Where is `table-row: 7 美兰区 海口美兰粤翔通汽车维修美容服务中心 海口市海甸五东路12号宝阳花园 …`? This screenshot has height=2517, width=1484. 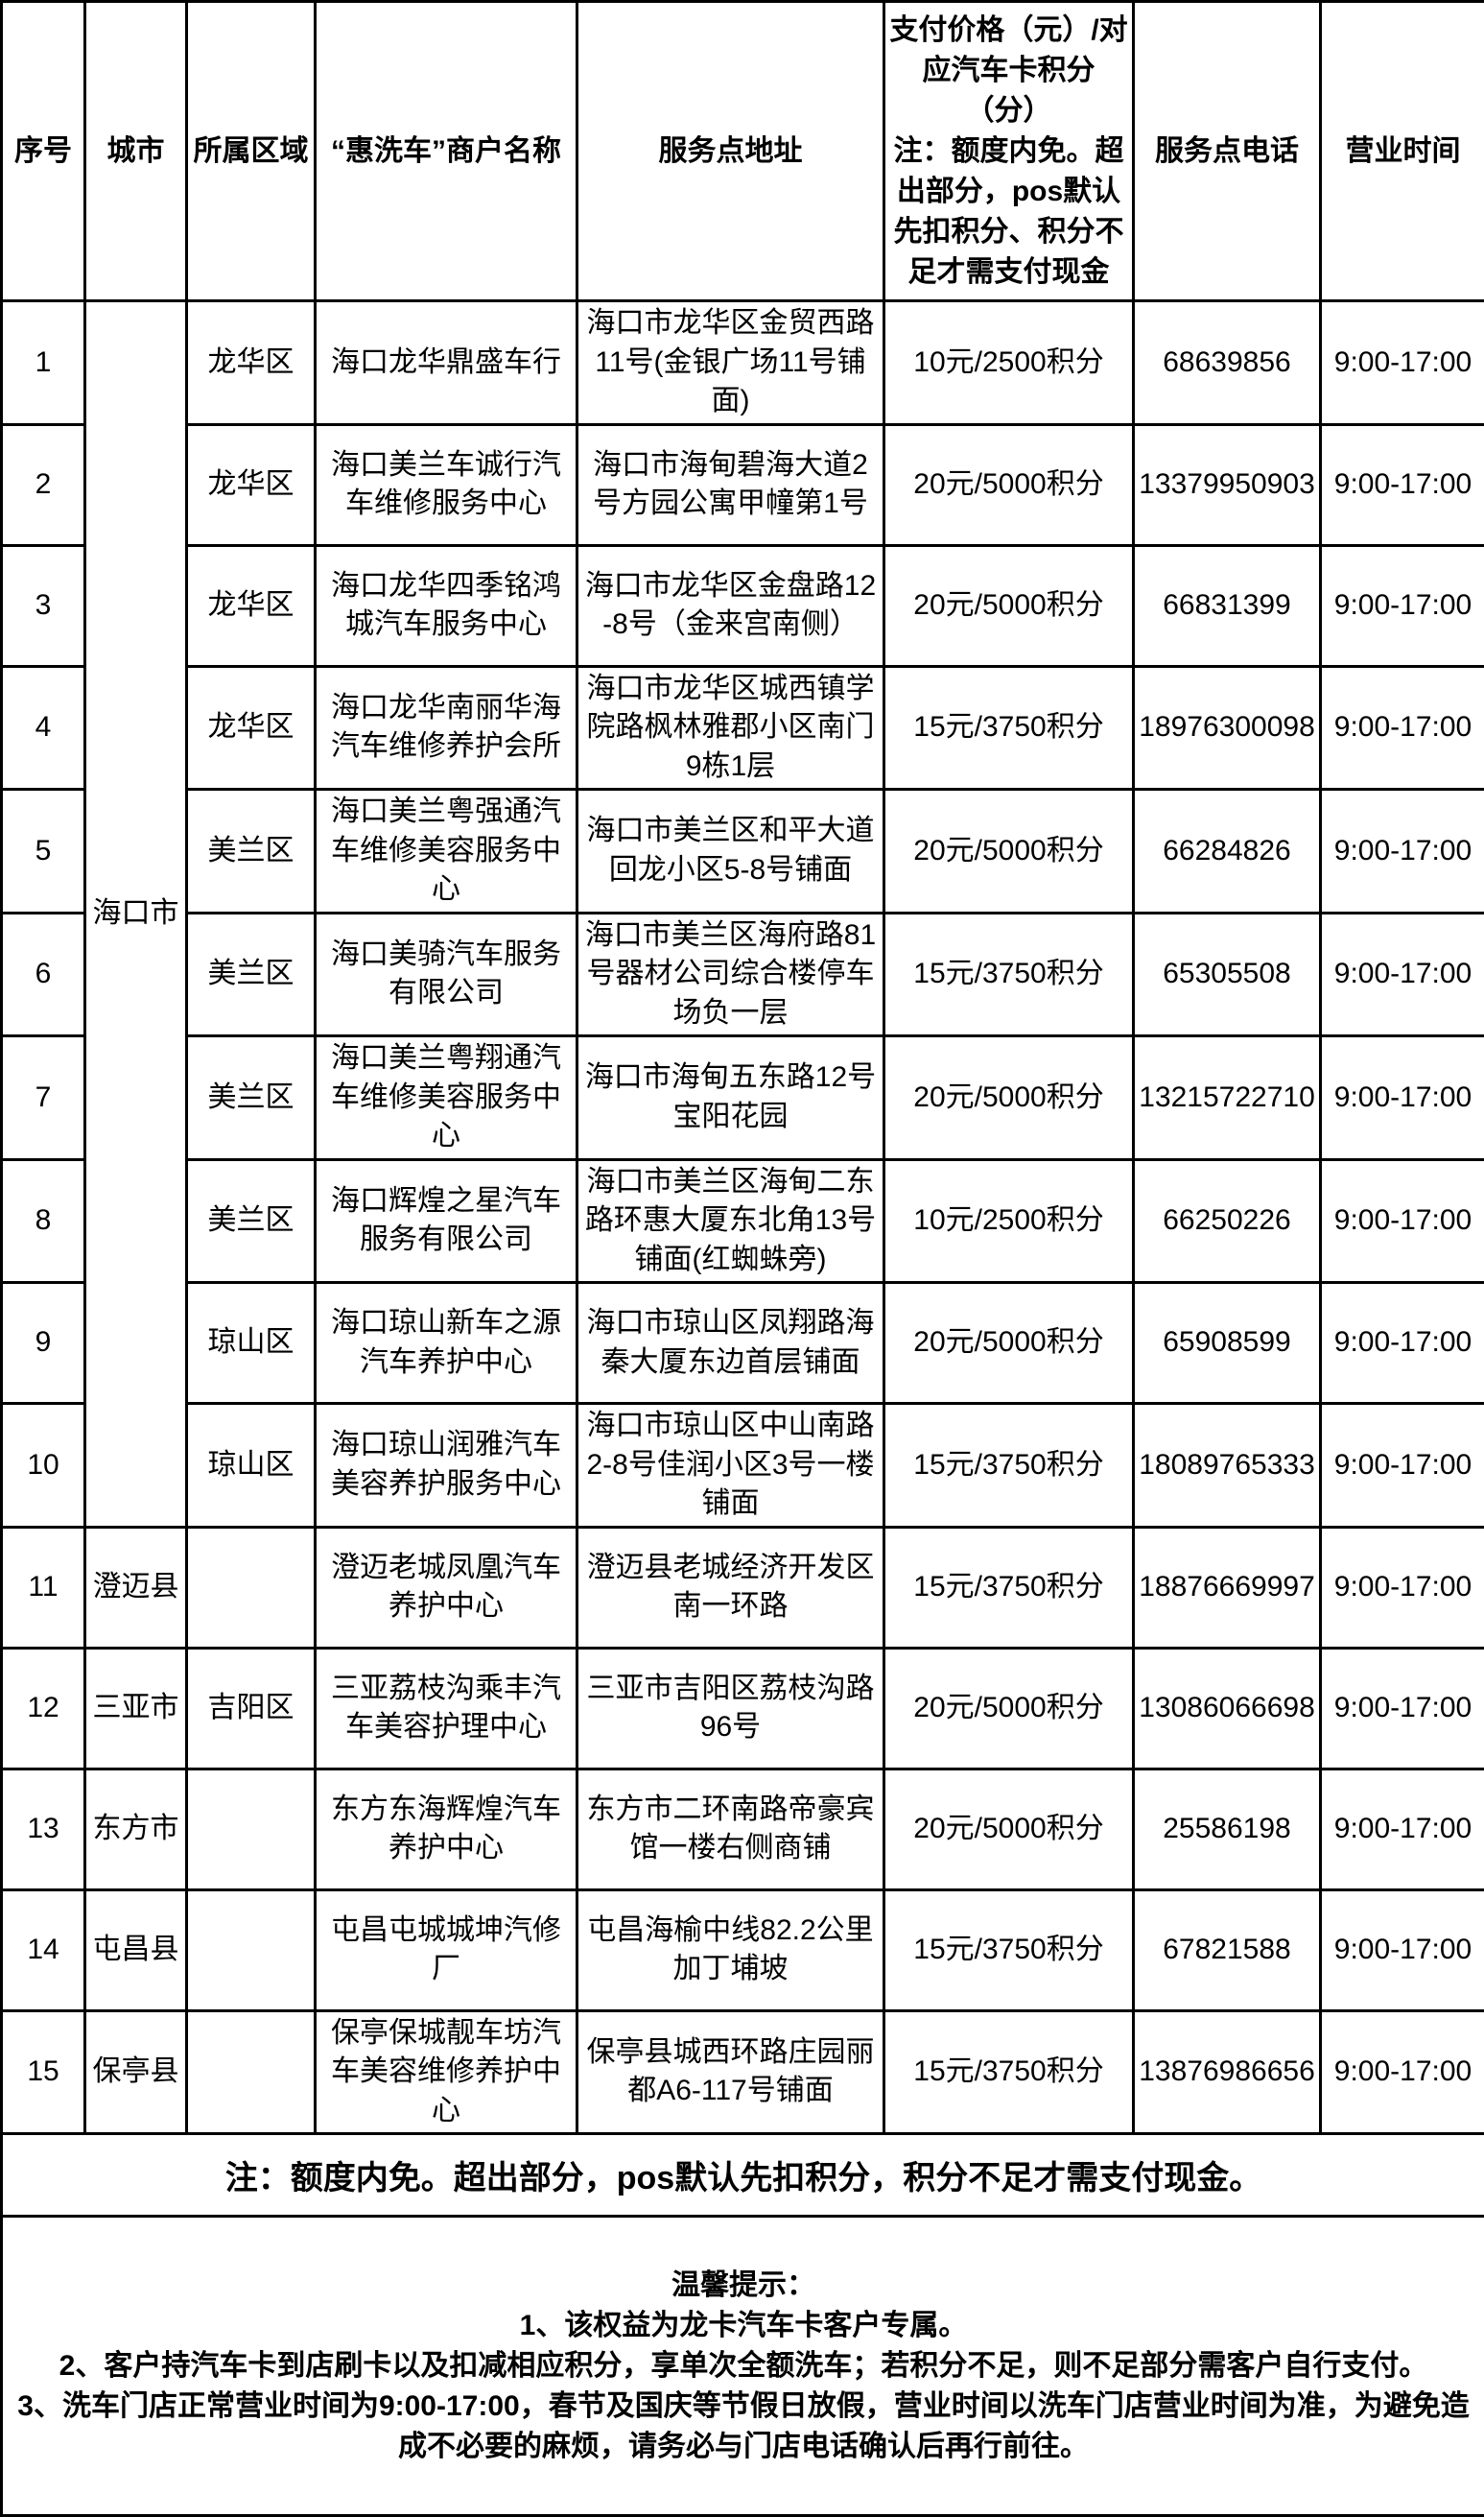 table-row: 7 美兰区 海口美兰粤翔通汽车维修美容服务中心 海口市海甸五东路12号宝阳花园 … is located at coordinates (743, 1098).